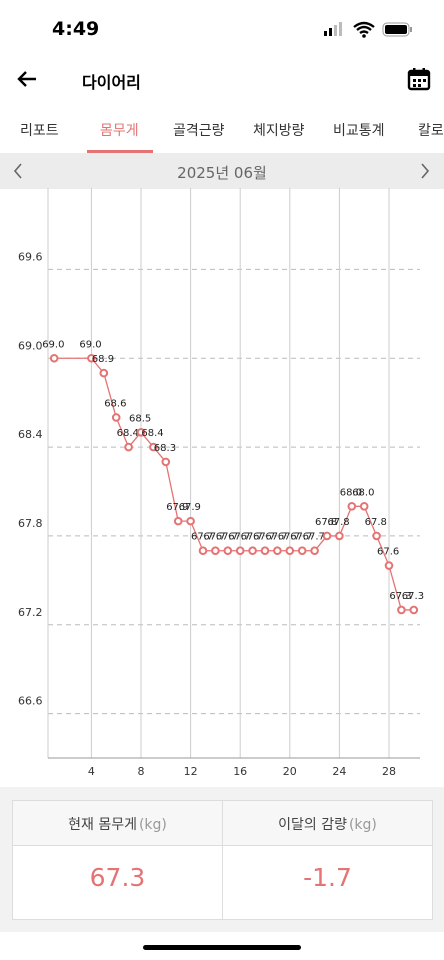 This screenshot has width=444, height=960. What do you see at coordinates (368, 29) in the screenshot?
I see `status-icons` at bounding box center [368, 29].